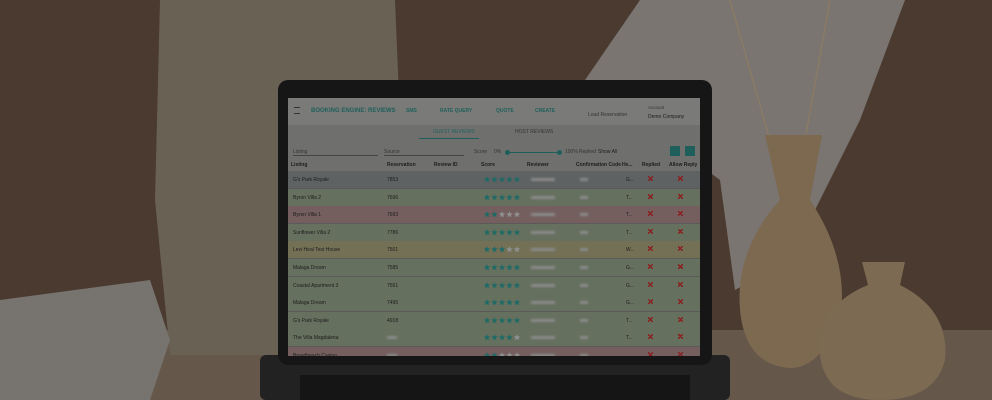  I want to click on column-header: Confirmation Code, so click(598, 165).